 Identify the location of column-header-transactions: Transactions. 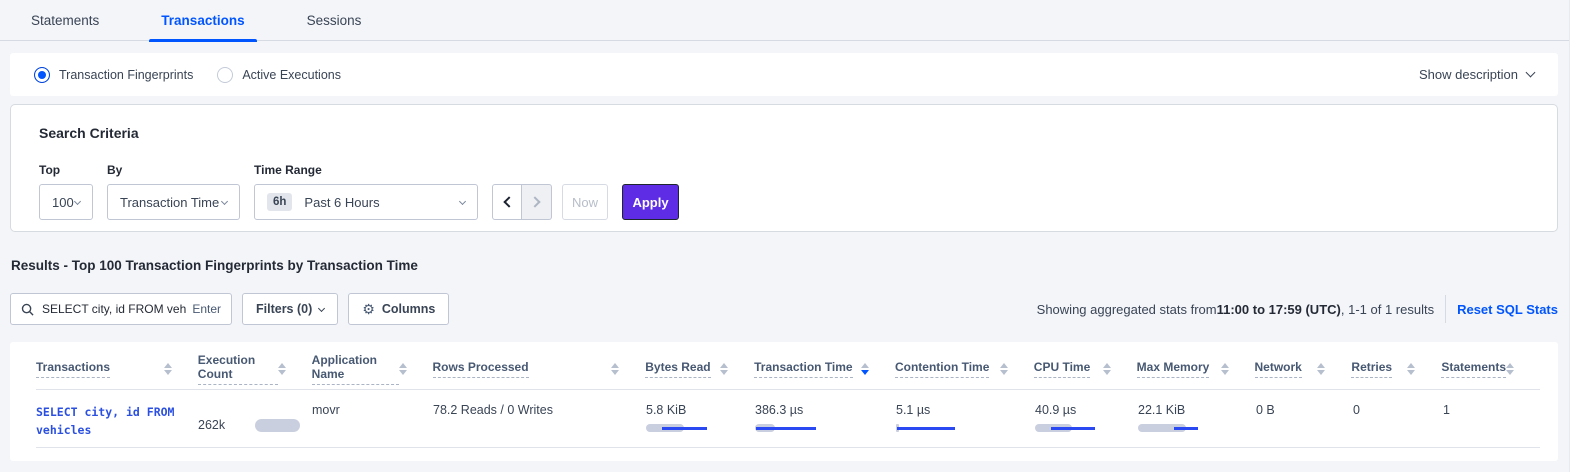
(117, 369).